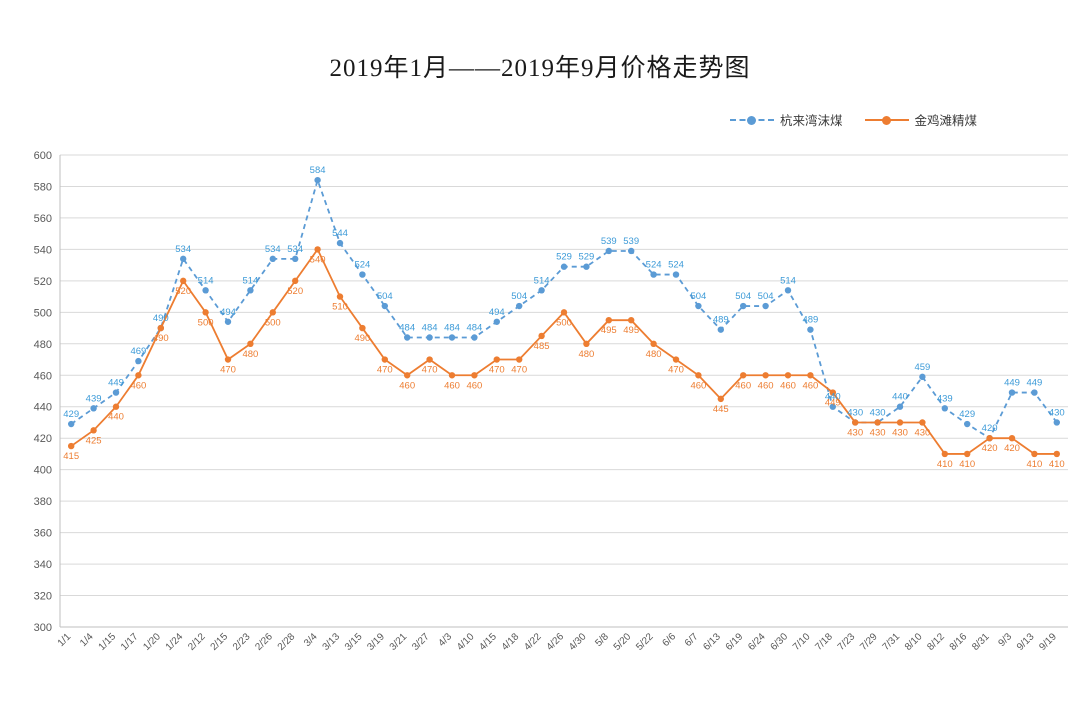 Image resolution: width=1080 pixels, height=702 pixels. What do you see at coordinates (43, 376) in the screenshot?
I see `y-axis-tick-label: 460` at bounding box center [43, 376].